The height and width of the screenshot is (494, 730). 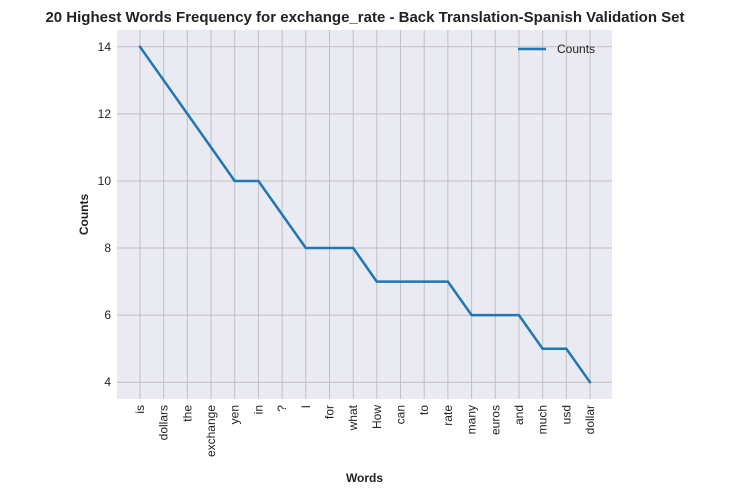 What do you see at coordinates (576, 49) in the screenshot?
I see `legend-label-counts: Counts` at bounding box center [576, 49].